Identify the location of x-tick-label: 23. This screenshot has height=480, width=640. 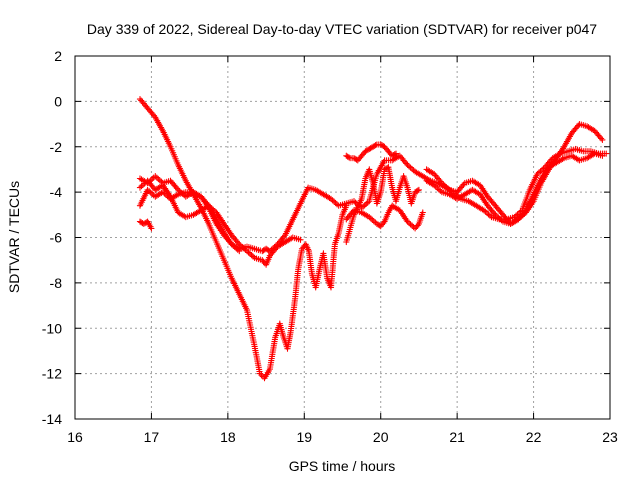
(610, 437).